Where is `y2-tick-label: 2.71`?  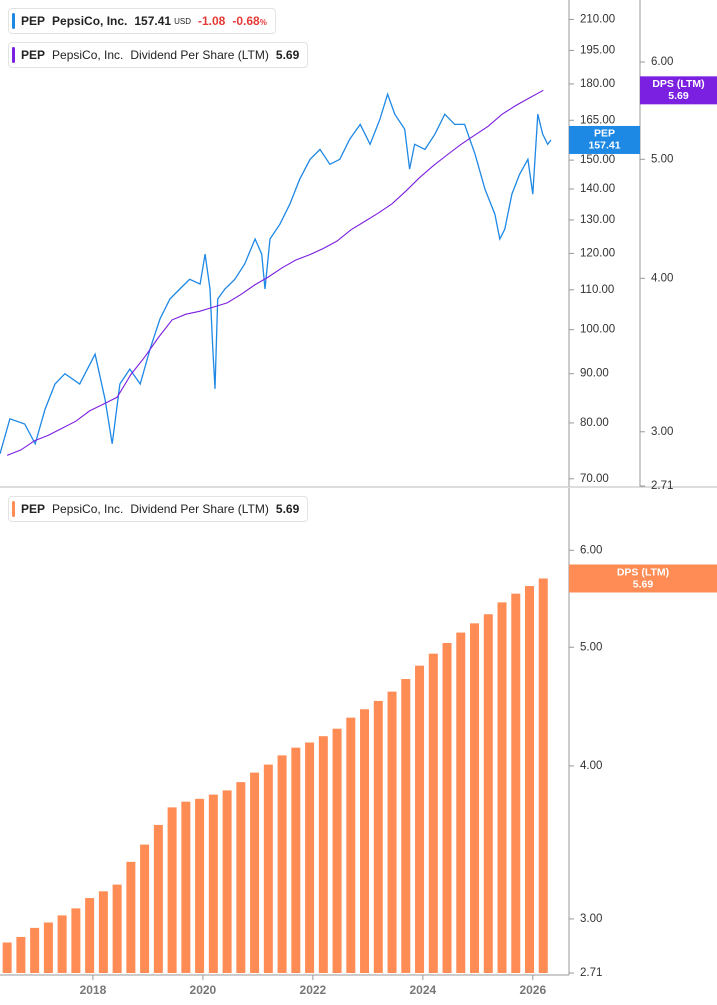 y2-tick-label: 2.71 is located at coordinates (662, 486).